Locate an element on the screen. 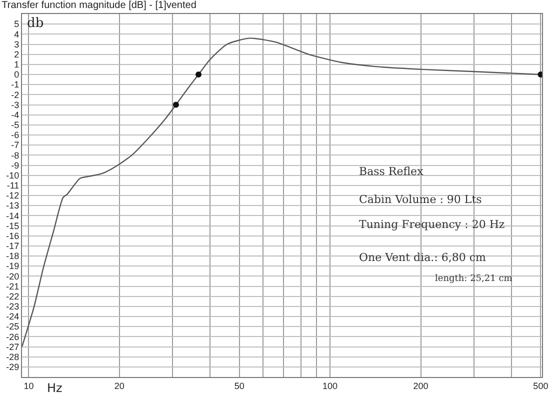  y-tick-label: -9 is located at coordinates (15, 165).